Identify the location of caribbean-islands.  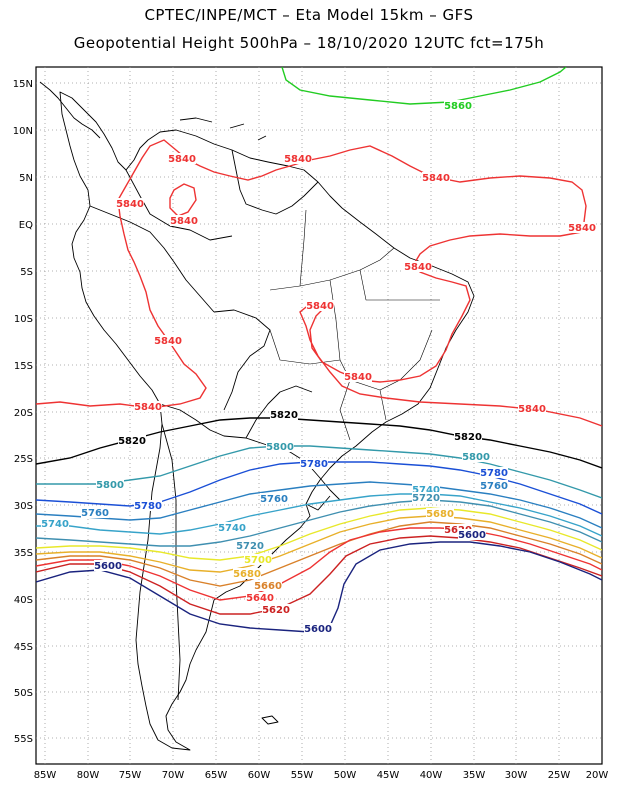
(223, 129).